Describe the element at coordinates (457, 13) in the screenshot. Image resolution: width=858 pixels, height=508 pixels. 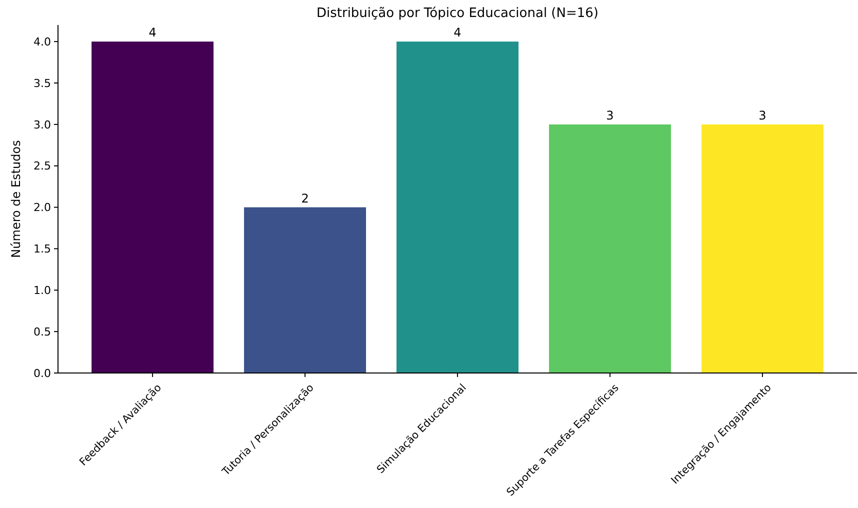
I see `chart-title: Distribuição por Tópico Educacional (N=16)` at that location.